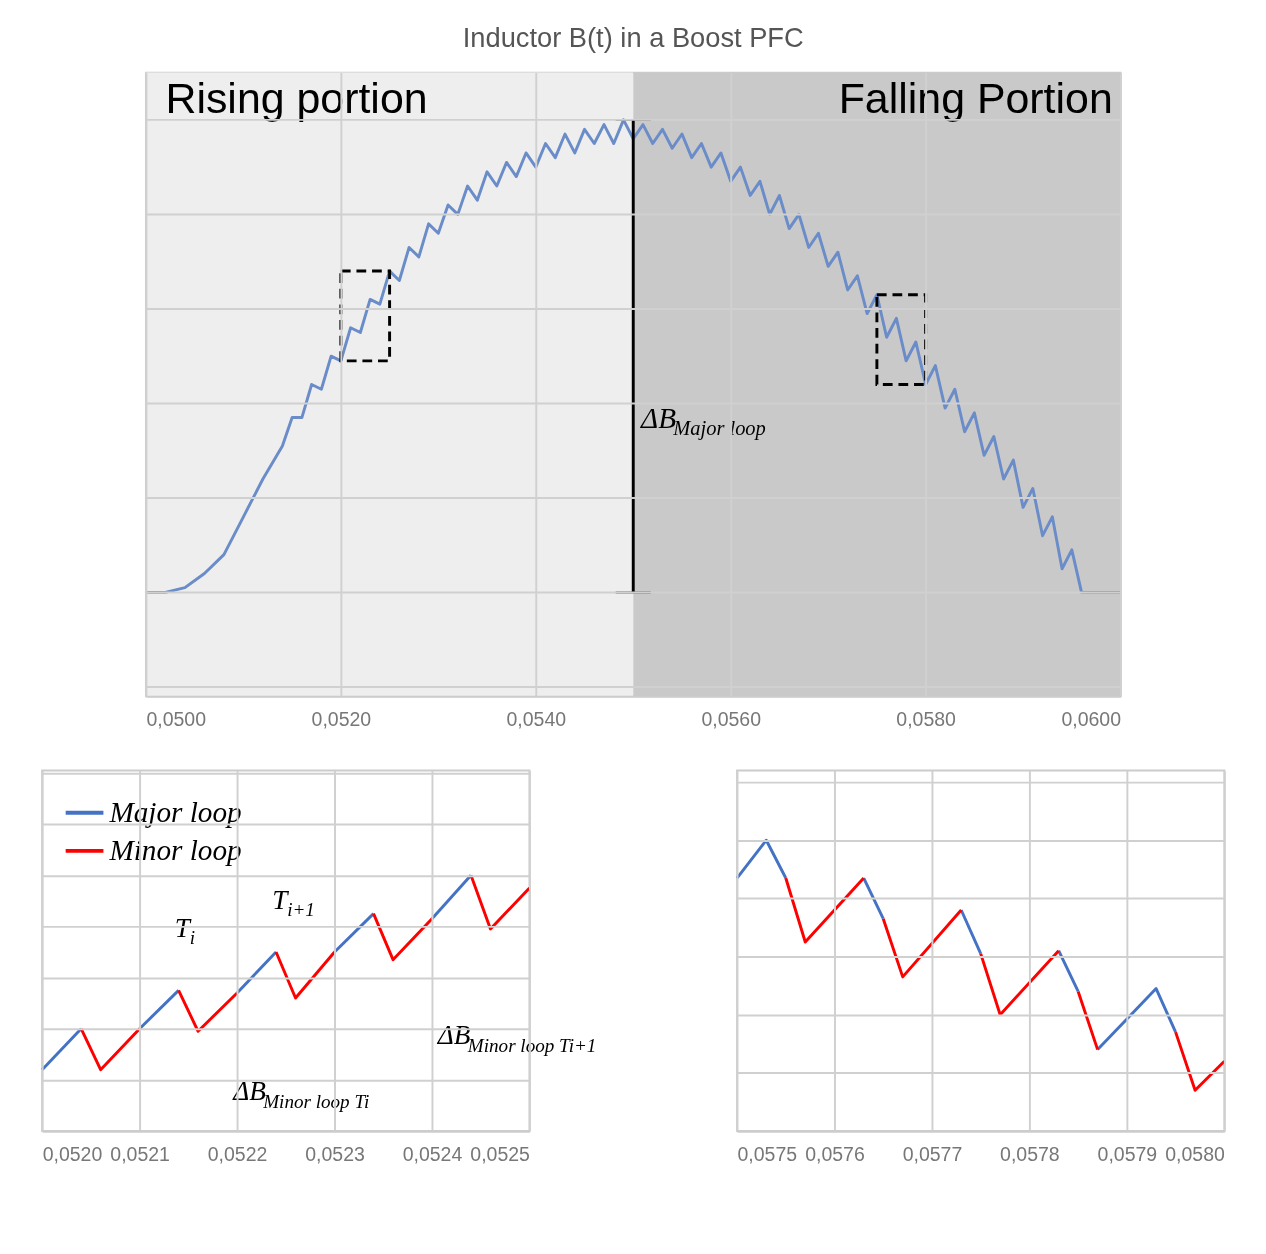  I want to click on x-tick-label: 0,0575, so click(767, 1153).